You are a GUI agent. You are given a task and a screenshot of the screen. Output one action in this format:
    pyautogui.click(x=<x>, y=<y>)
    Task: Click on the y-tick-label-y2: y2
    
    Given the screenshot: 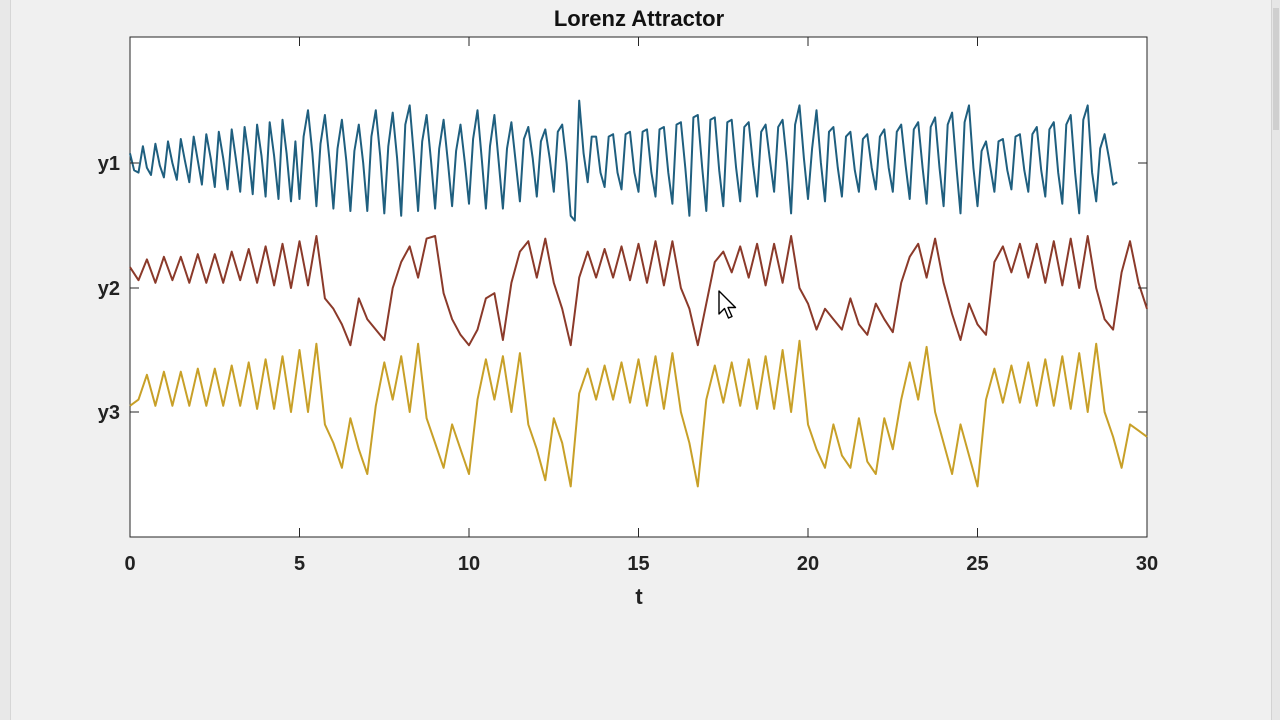 What is the action you would take?
    pyautogui.click(x=109, y=289)
    